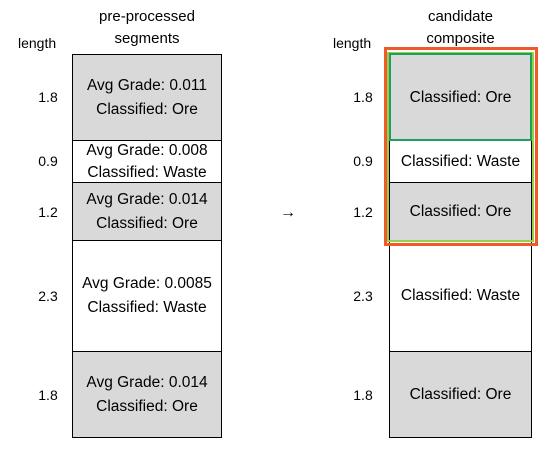  What do you see at coordinates (363, 161) in the screenshot?
I see `right-length-value: 0.9` at bounding box center [363, 161].